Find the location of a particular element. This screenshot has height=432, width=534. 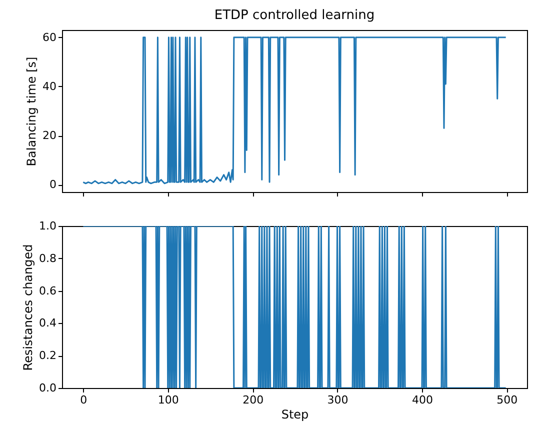

x-tick-label: 100 is located at coordinates (168, 400).